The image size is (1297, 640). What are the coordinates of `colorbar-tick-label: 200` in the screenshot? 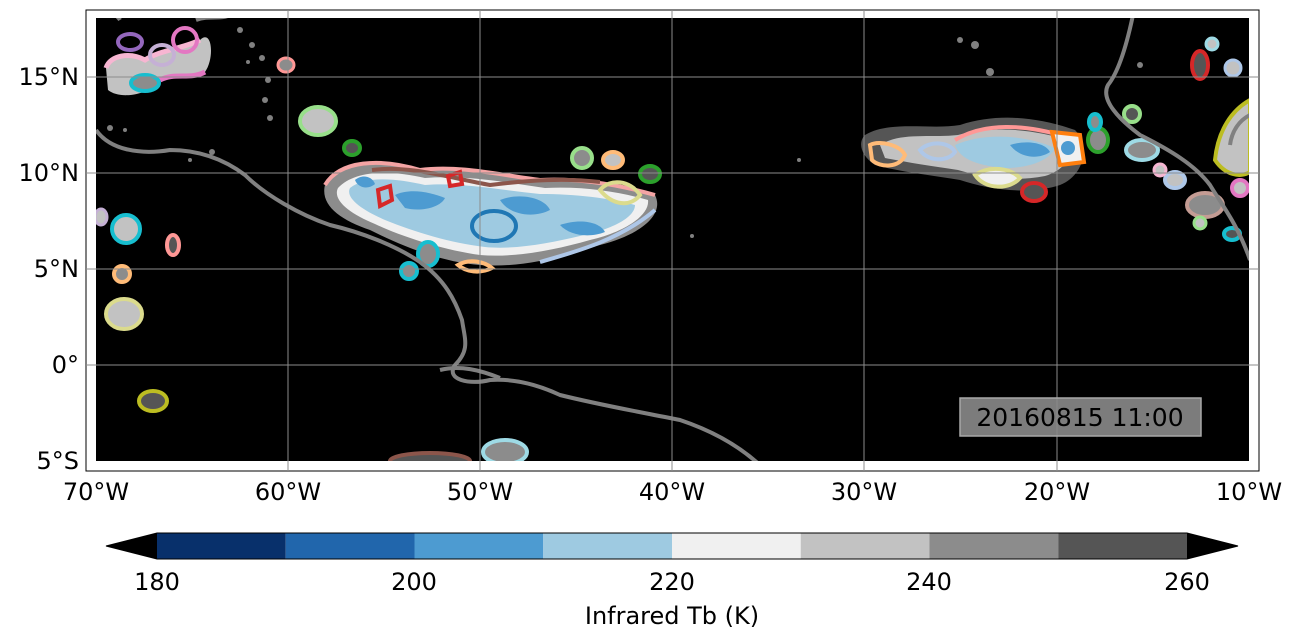 It's located at (414, 582).